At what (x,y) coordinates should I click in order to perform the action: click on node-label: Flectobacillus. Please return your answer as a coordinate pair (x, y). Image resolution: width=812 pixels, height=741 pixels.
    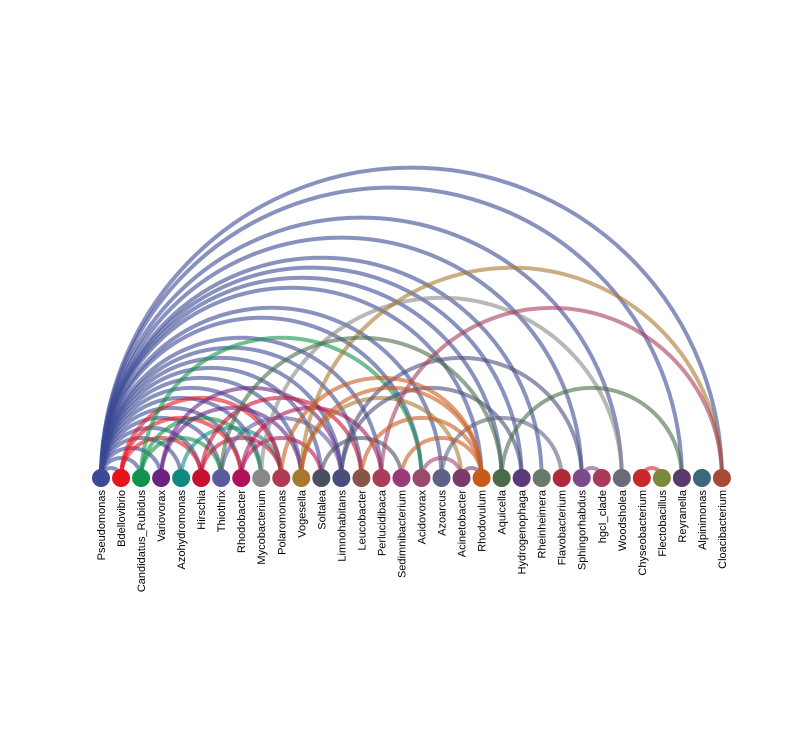
    Looking at the image, I should click on (663, 523).